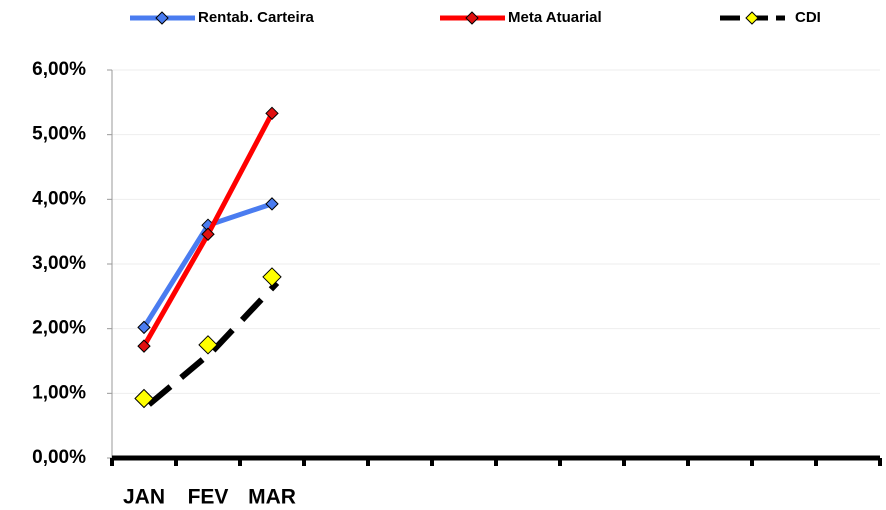 The width and height of the screenshot is (886, 510). I want to click on y-tick-label: 0,00%, so click(59, 457).